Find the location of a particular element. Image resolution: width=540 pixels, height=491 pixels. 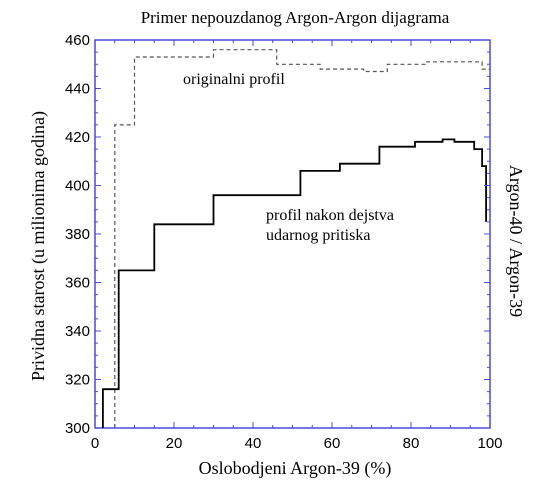

x-tick-label: 60 is located at coordinates (332, 443).